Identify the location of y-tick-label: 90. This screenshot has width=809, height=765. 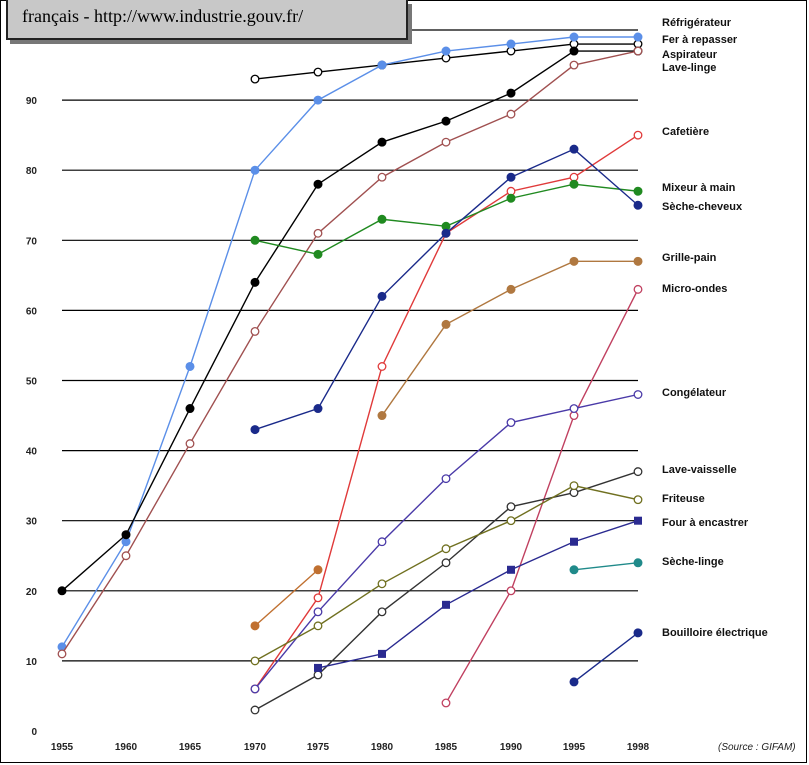
(32, 101).